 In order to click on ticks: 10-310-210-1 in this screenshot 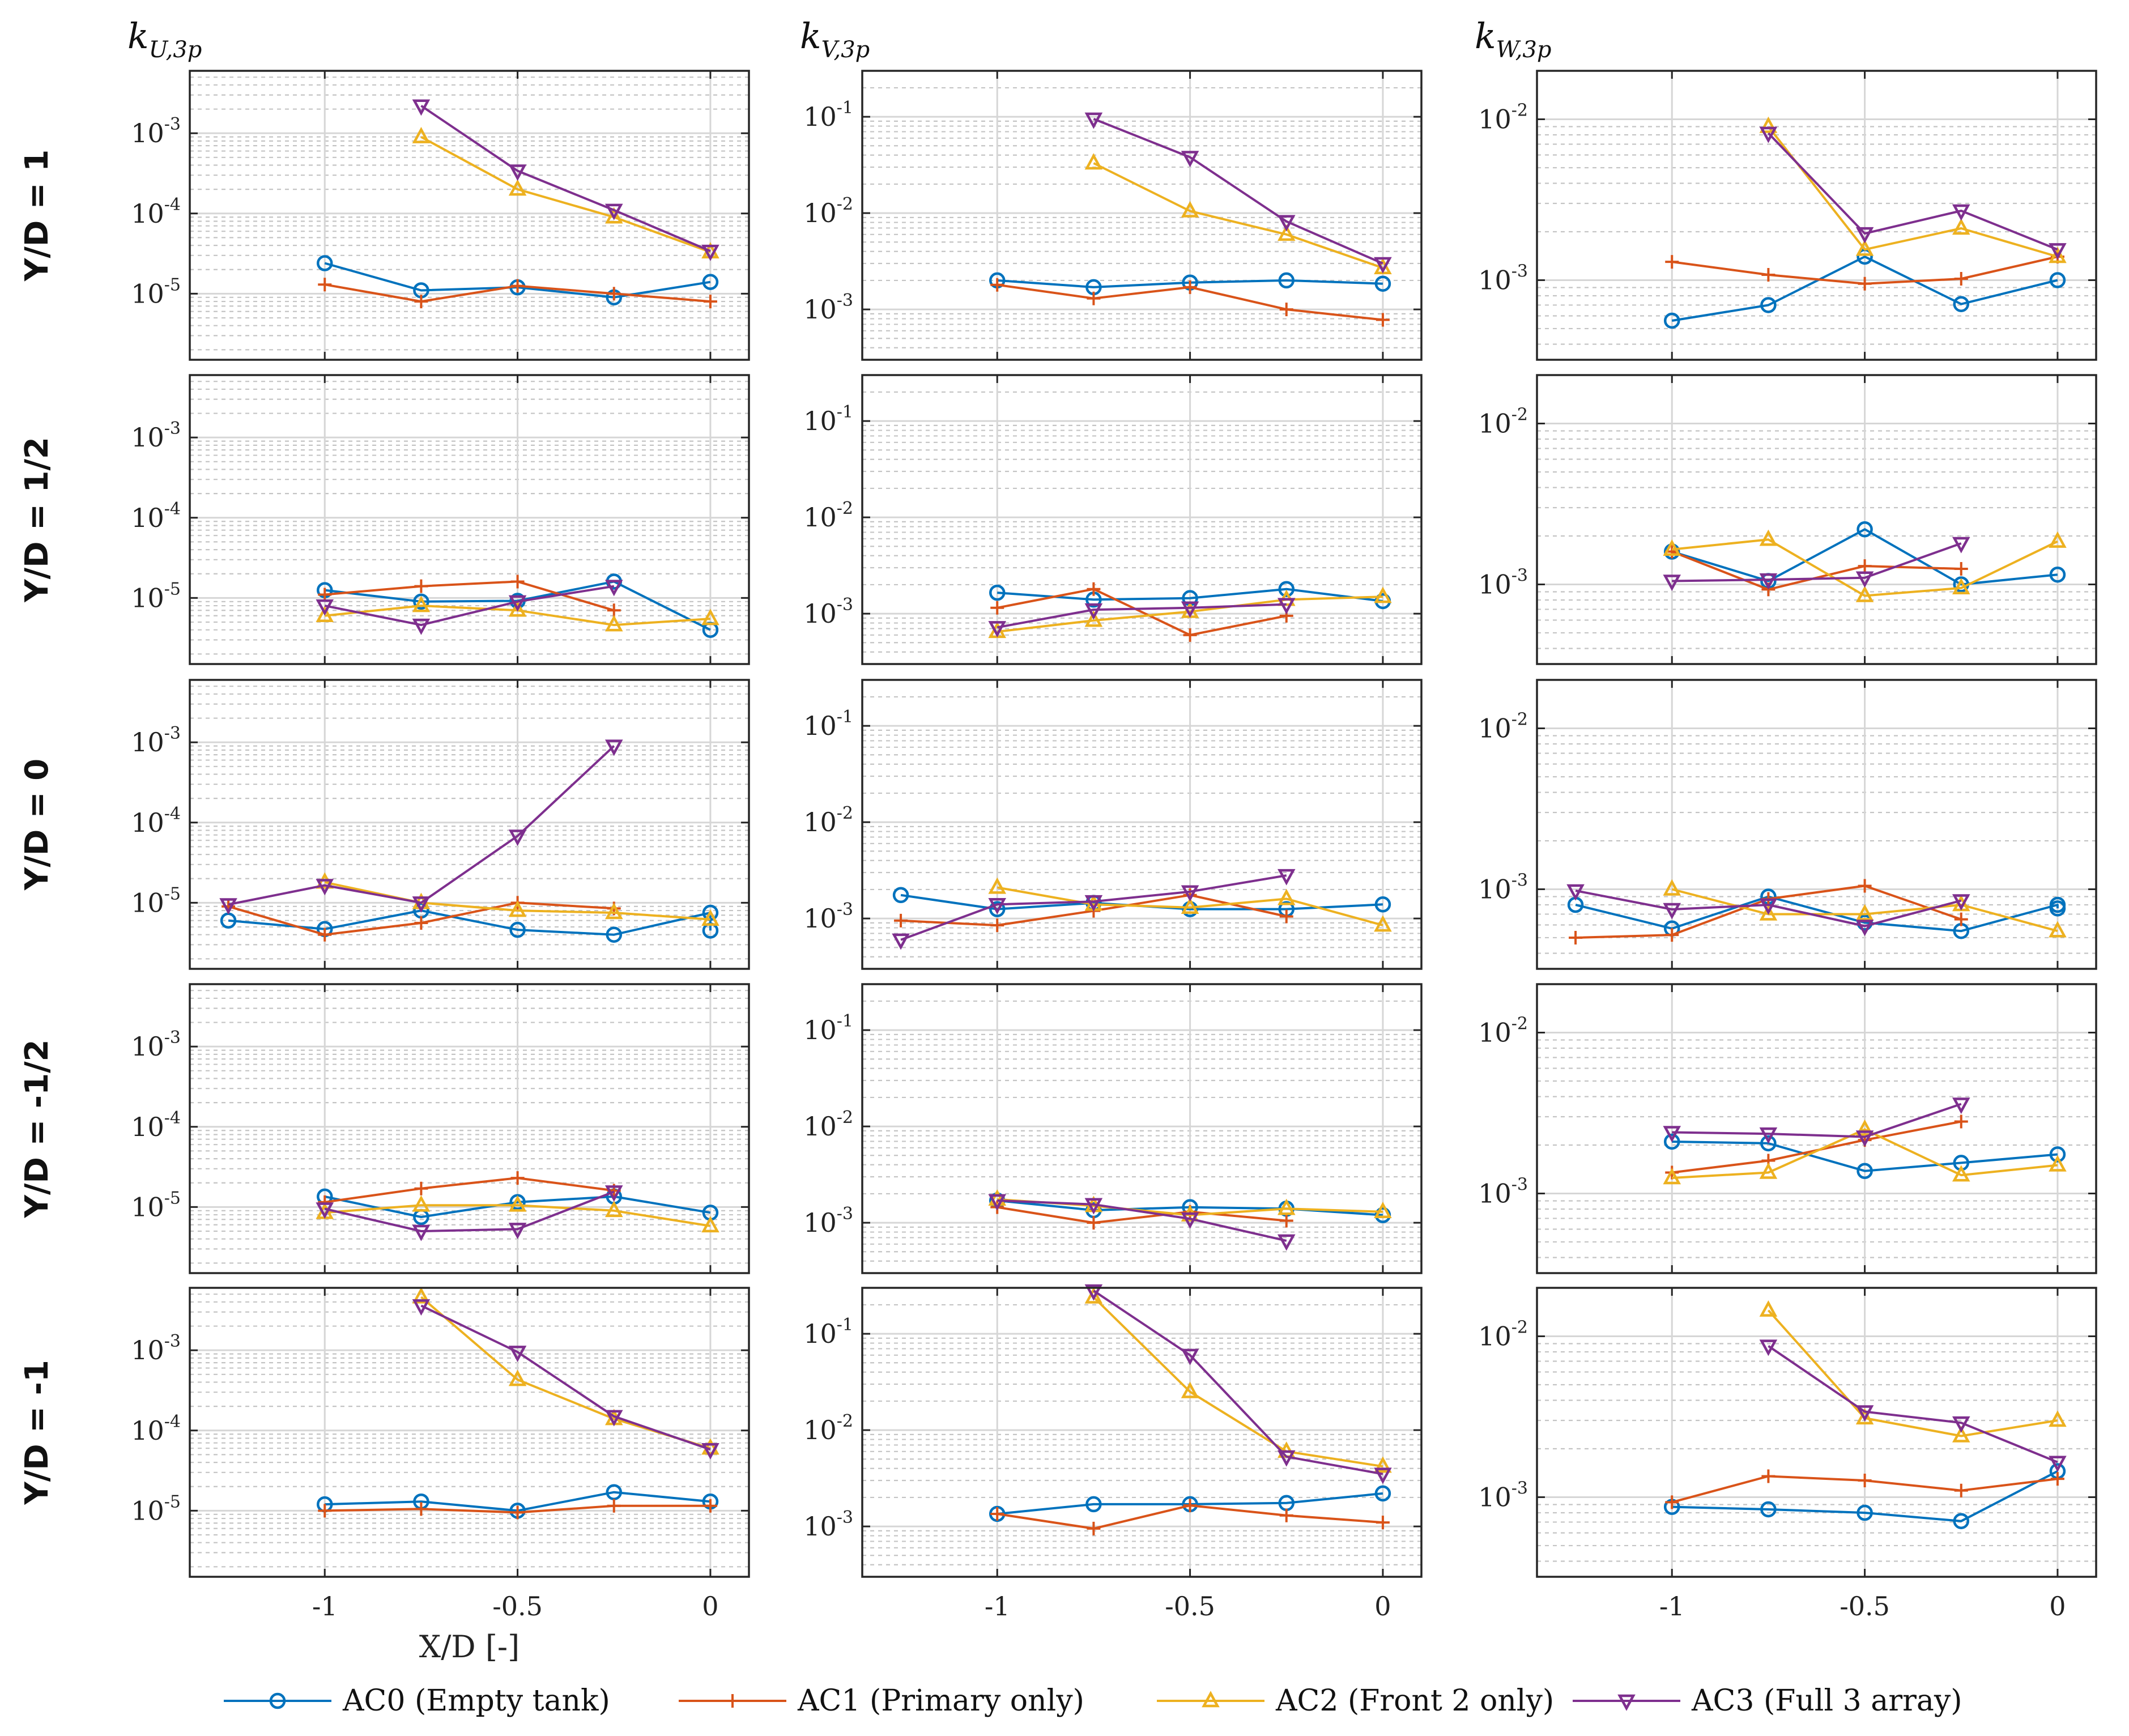, I will do `click(1112, 216)`.